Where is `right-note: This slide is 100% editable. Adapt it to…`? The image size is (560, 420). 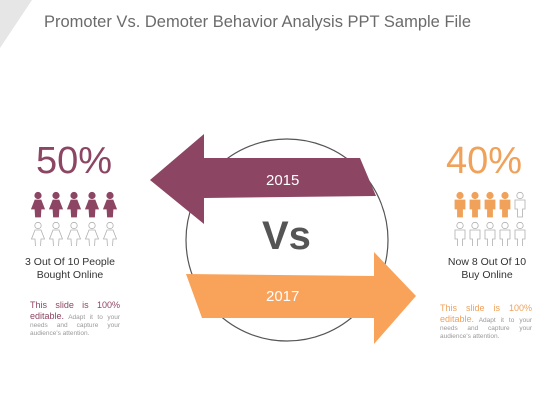
right-note: This slide is 100% editable. Adapt it to… is located at coordinates (486, 322).